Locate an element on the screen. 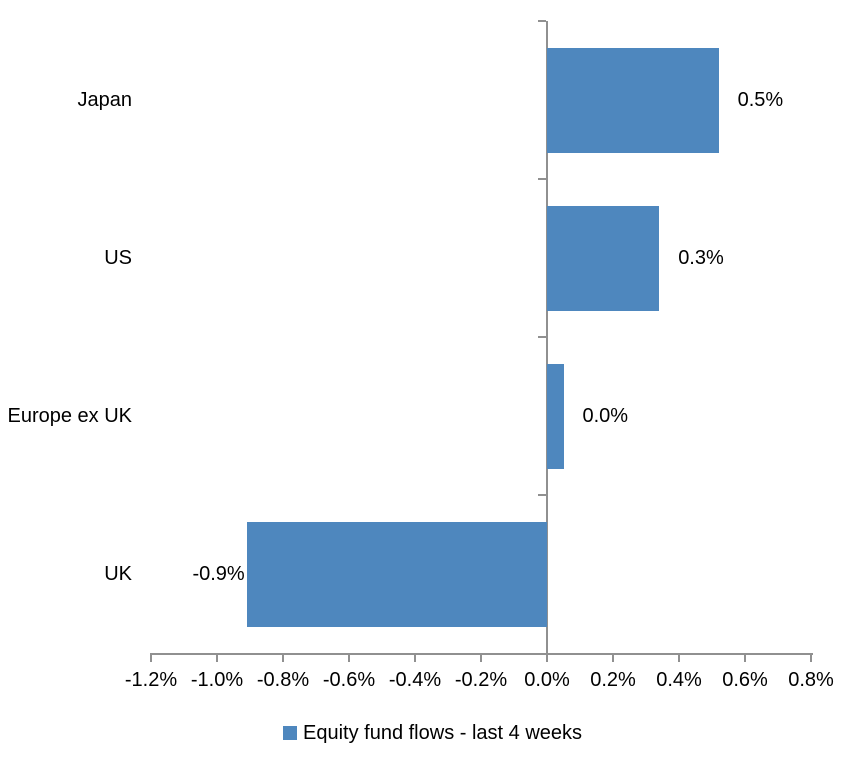 The image size is (852, 757). x-tick-label: 0.6% is located at coordinates (745, 680).